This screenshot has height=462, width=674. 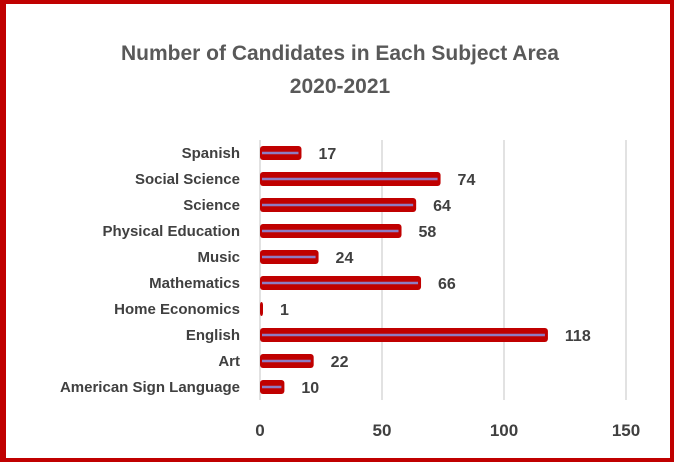 I want to click on data-label: 1, so click(x=284, y=310).